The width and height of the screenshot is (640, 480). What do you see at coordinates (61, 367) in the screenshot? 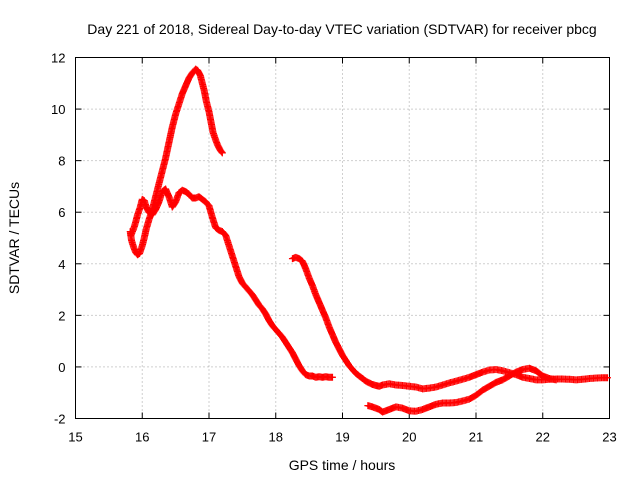
I see `y-tick-label: 0` at bounding box center [61, 367].